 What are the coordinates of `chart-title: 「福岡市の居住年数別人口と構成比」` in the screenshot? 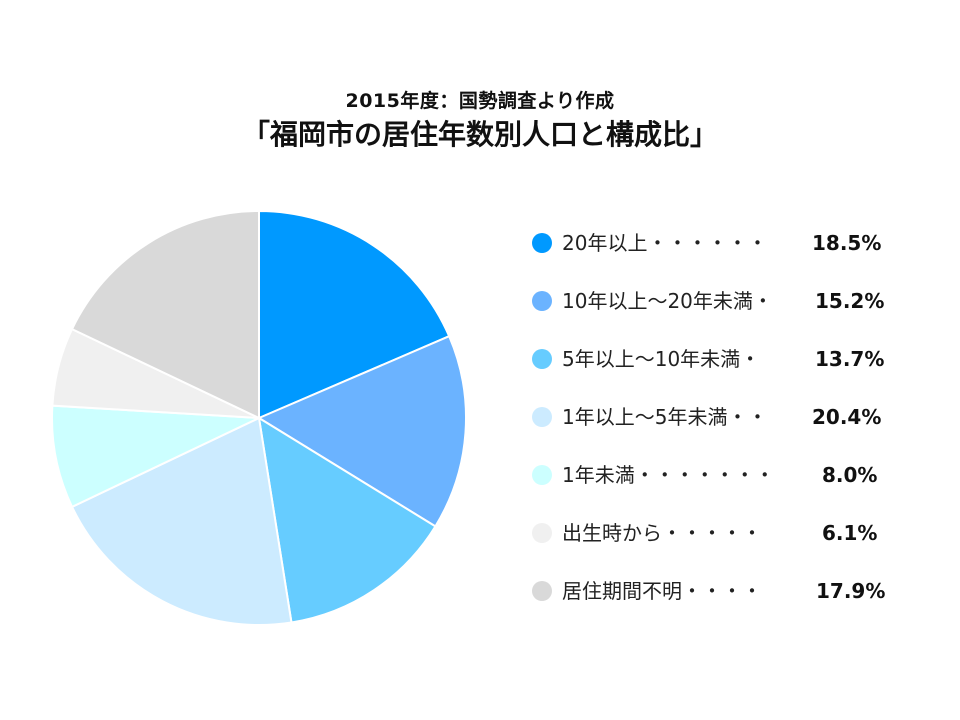 It's located at (479, 134).